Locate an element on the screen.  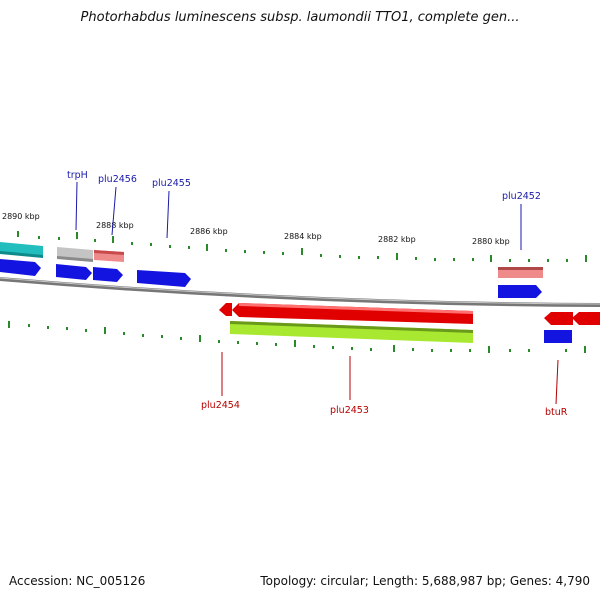
gene-label-trph: trpH is located at coordinates (77, 175).